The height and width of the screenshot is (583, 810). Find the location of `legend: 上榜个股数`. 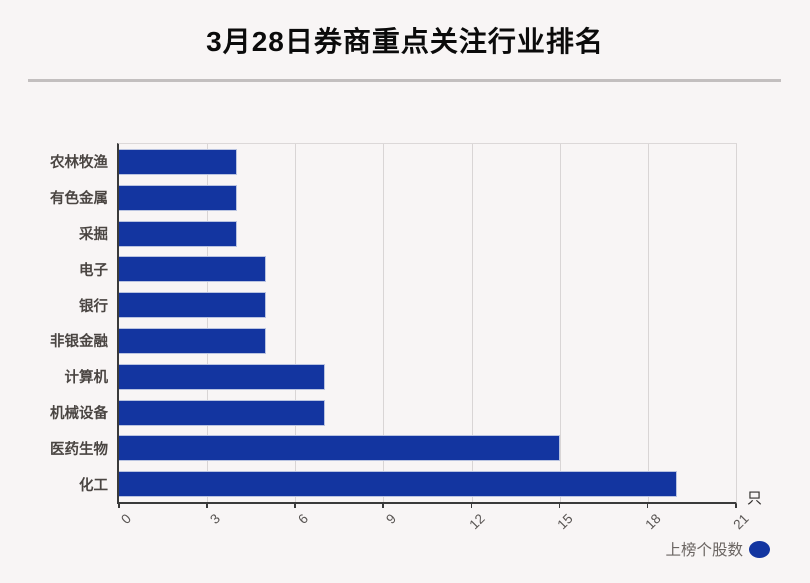

legend: 上榜个股数 is located at coordinates (717, 549).